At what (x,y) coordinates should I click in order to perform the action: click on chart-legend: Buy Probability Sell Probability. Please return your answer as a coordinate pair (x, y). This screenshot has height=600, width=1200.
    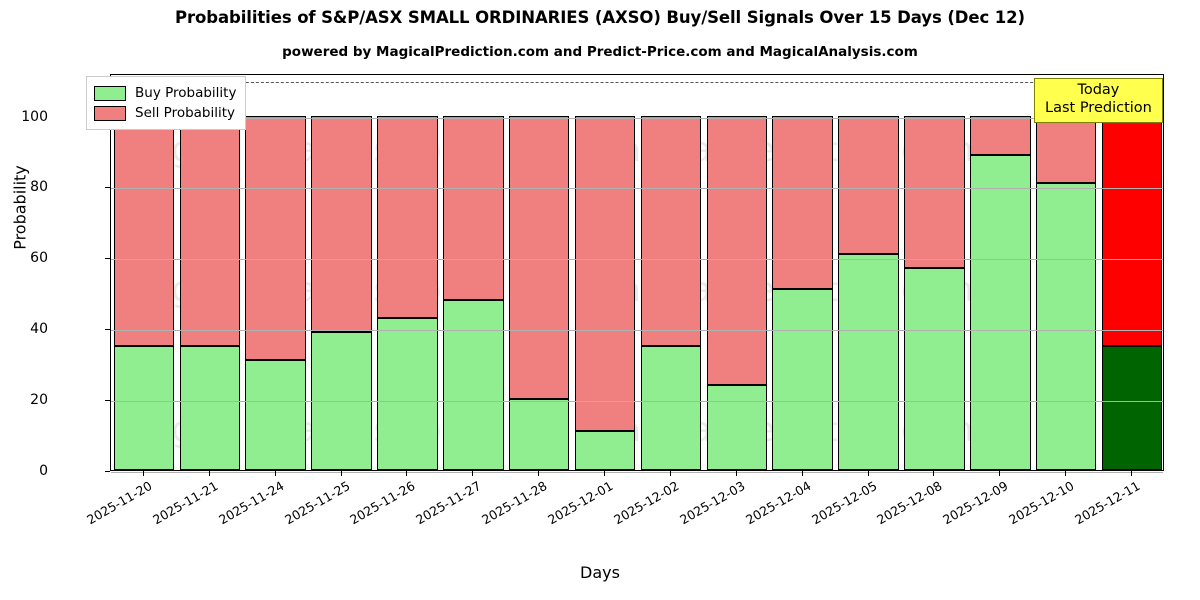
    Looking at the image, I should click on (166, 103).